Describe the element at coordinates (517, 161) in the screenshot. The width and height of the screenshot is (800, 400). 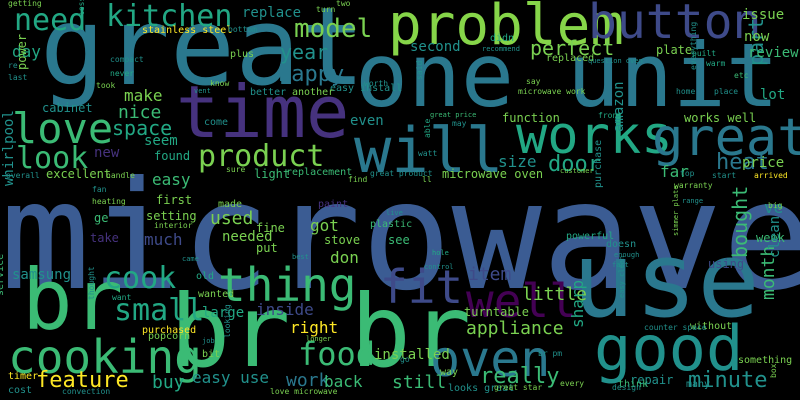
I see `word-size: size` at that location.